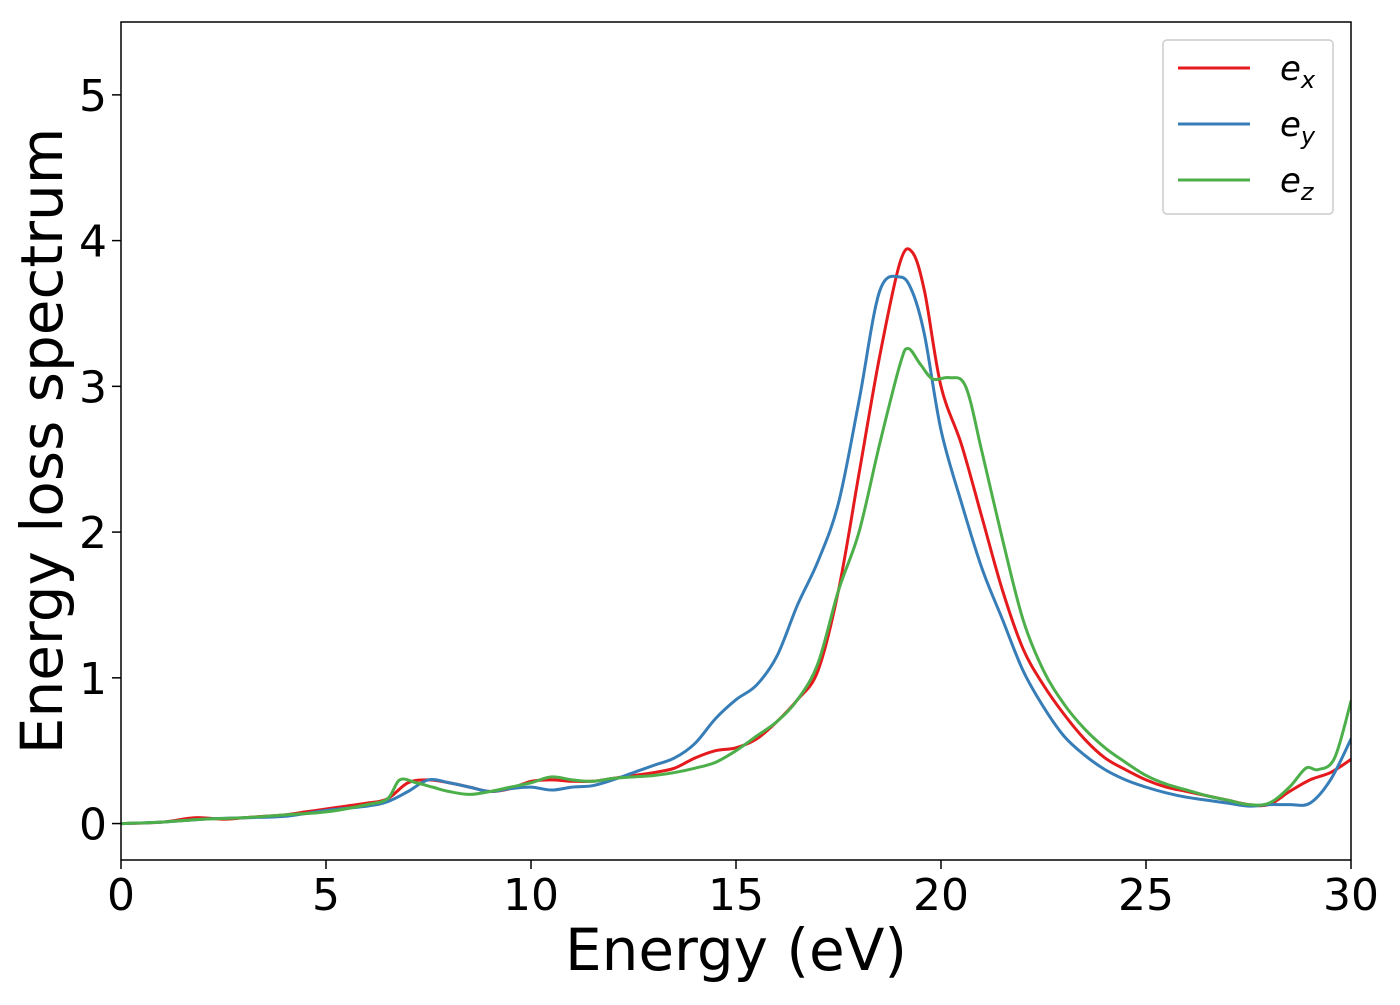 The height and width of the screenshot is (1005, 1400). Describe the element at coordinates (531, 895) in the screenshot. I see `x-tick-label: 10` at that location.